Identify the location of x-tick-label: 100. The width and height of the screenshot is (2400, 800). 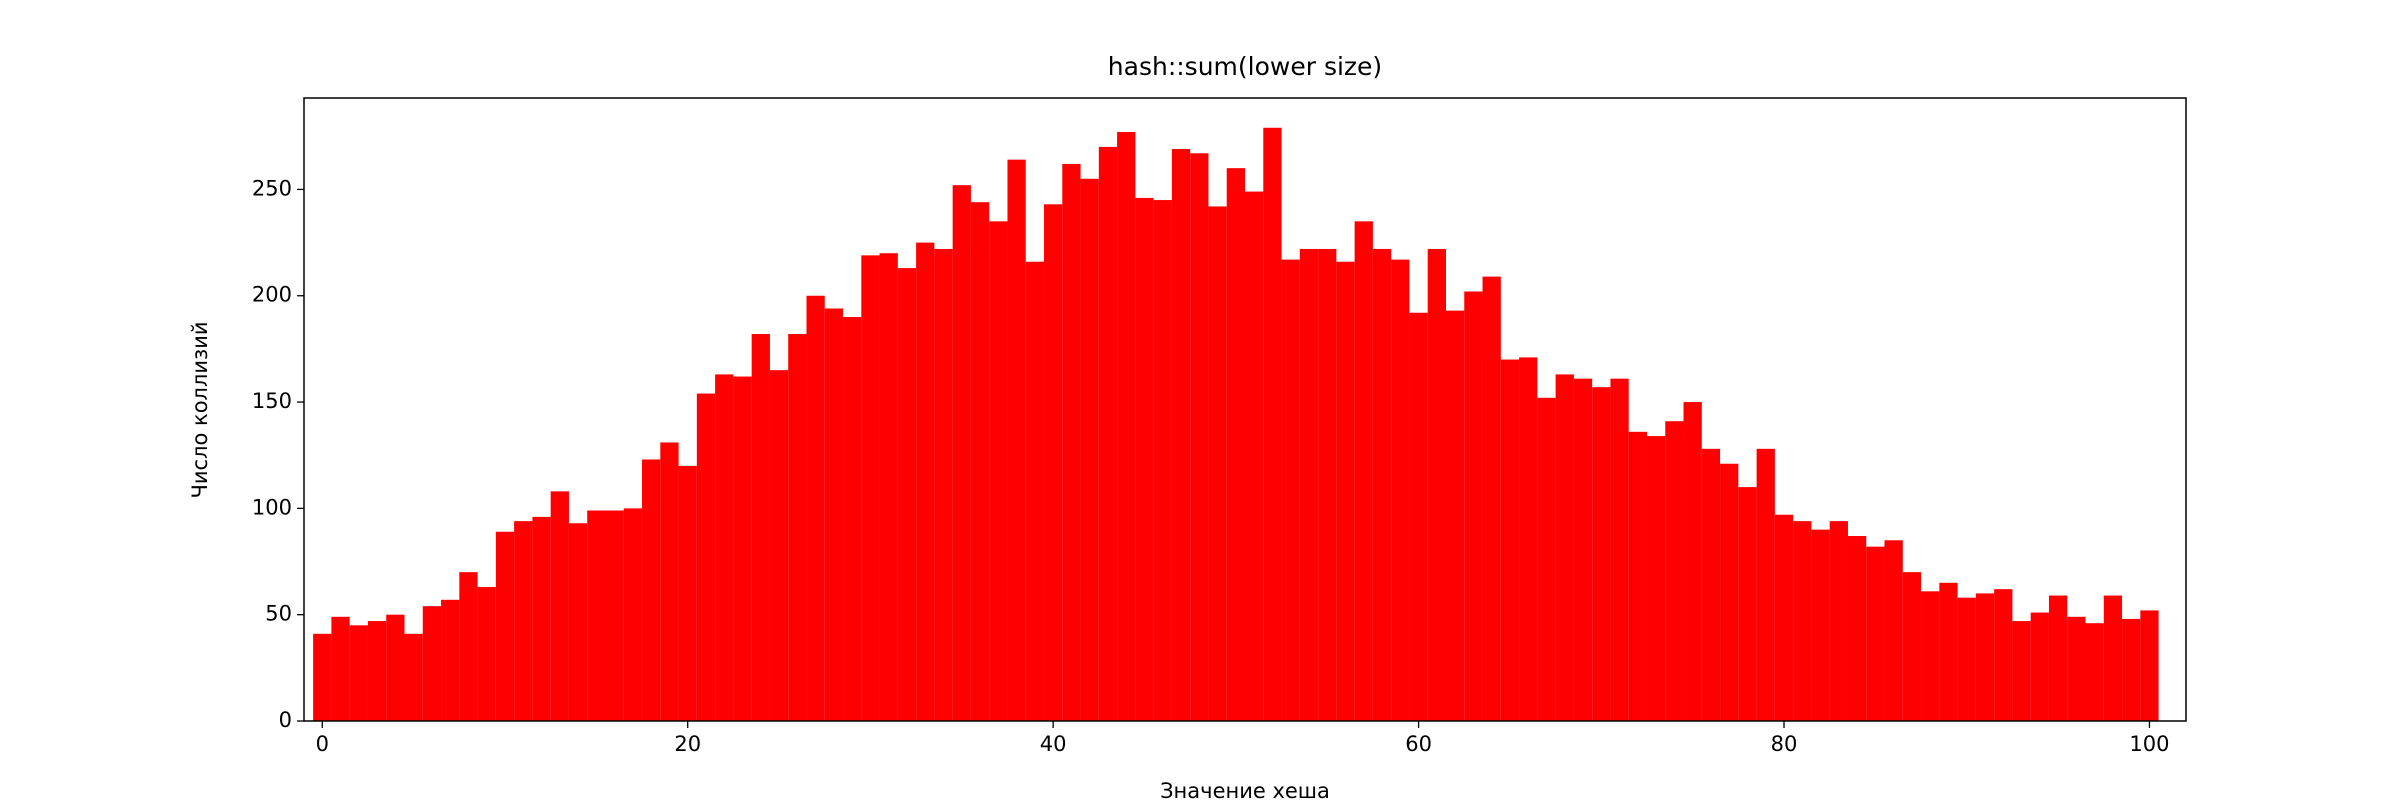
(2149, 744).